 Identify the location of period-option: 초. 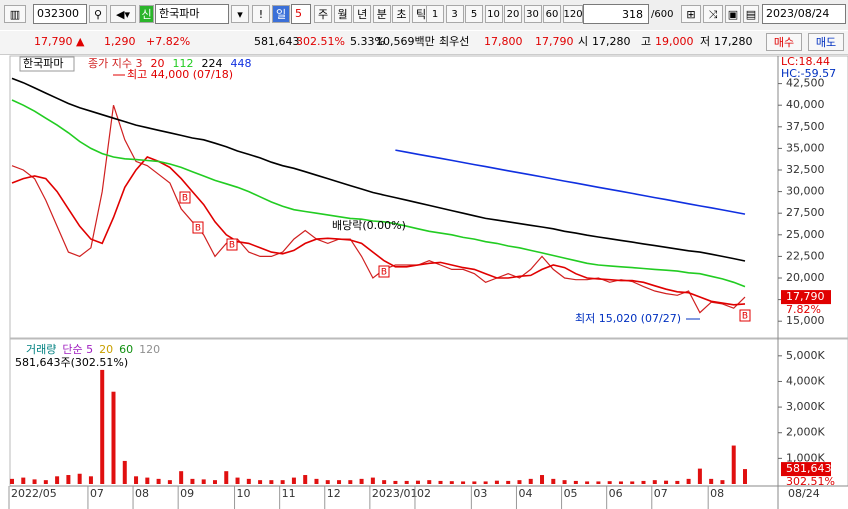
(401, 14).